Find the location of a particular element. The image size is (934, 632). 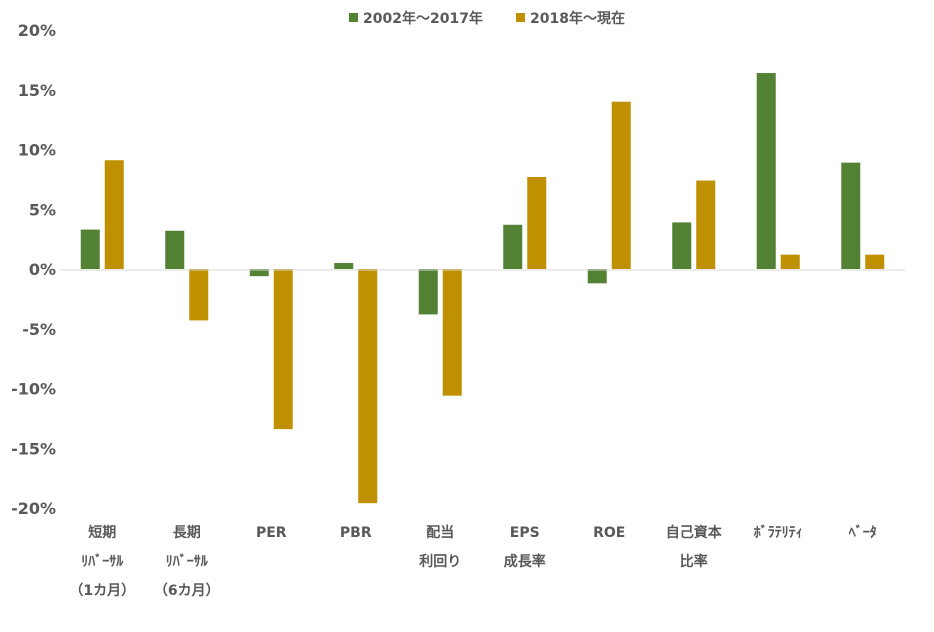

y-tick-label: -10% is located at coordinates (33, 389).